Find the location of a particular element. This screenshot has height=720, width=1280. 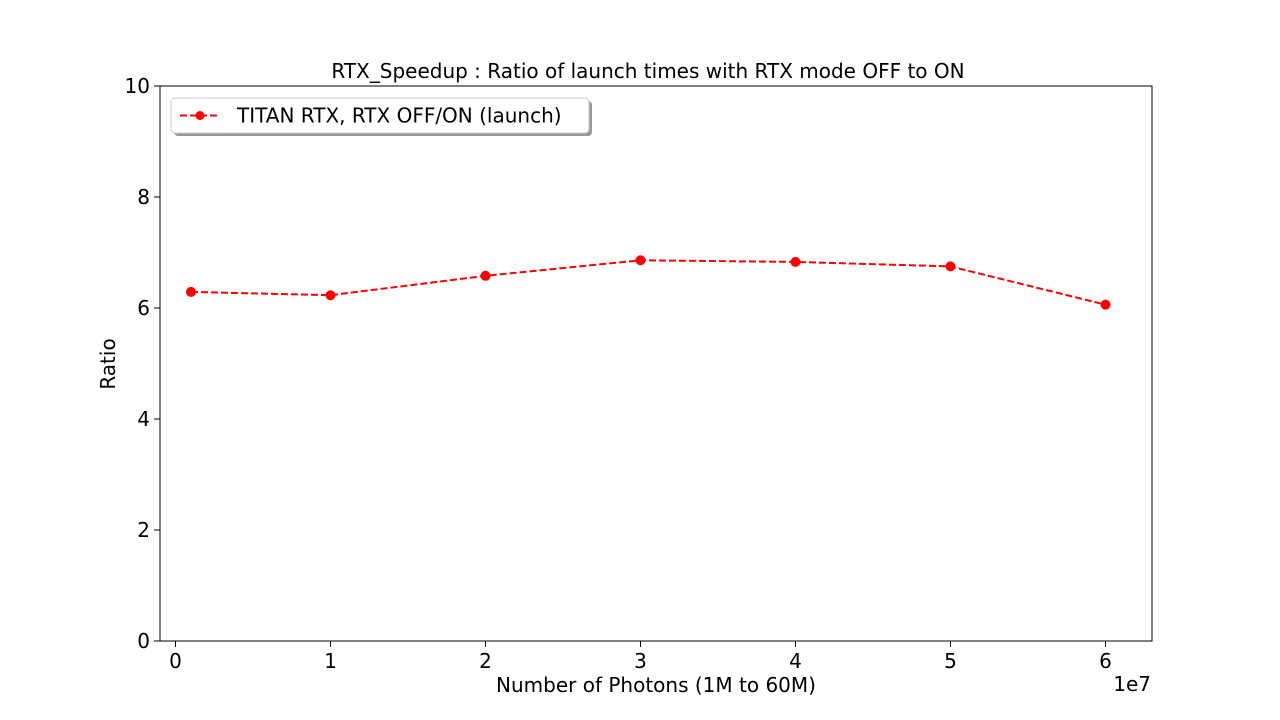

legend-box is located at coordinates (380, 115).